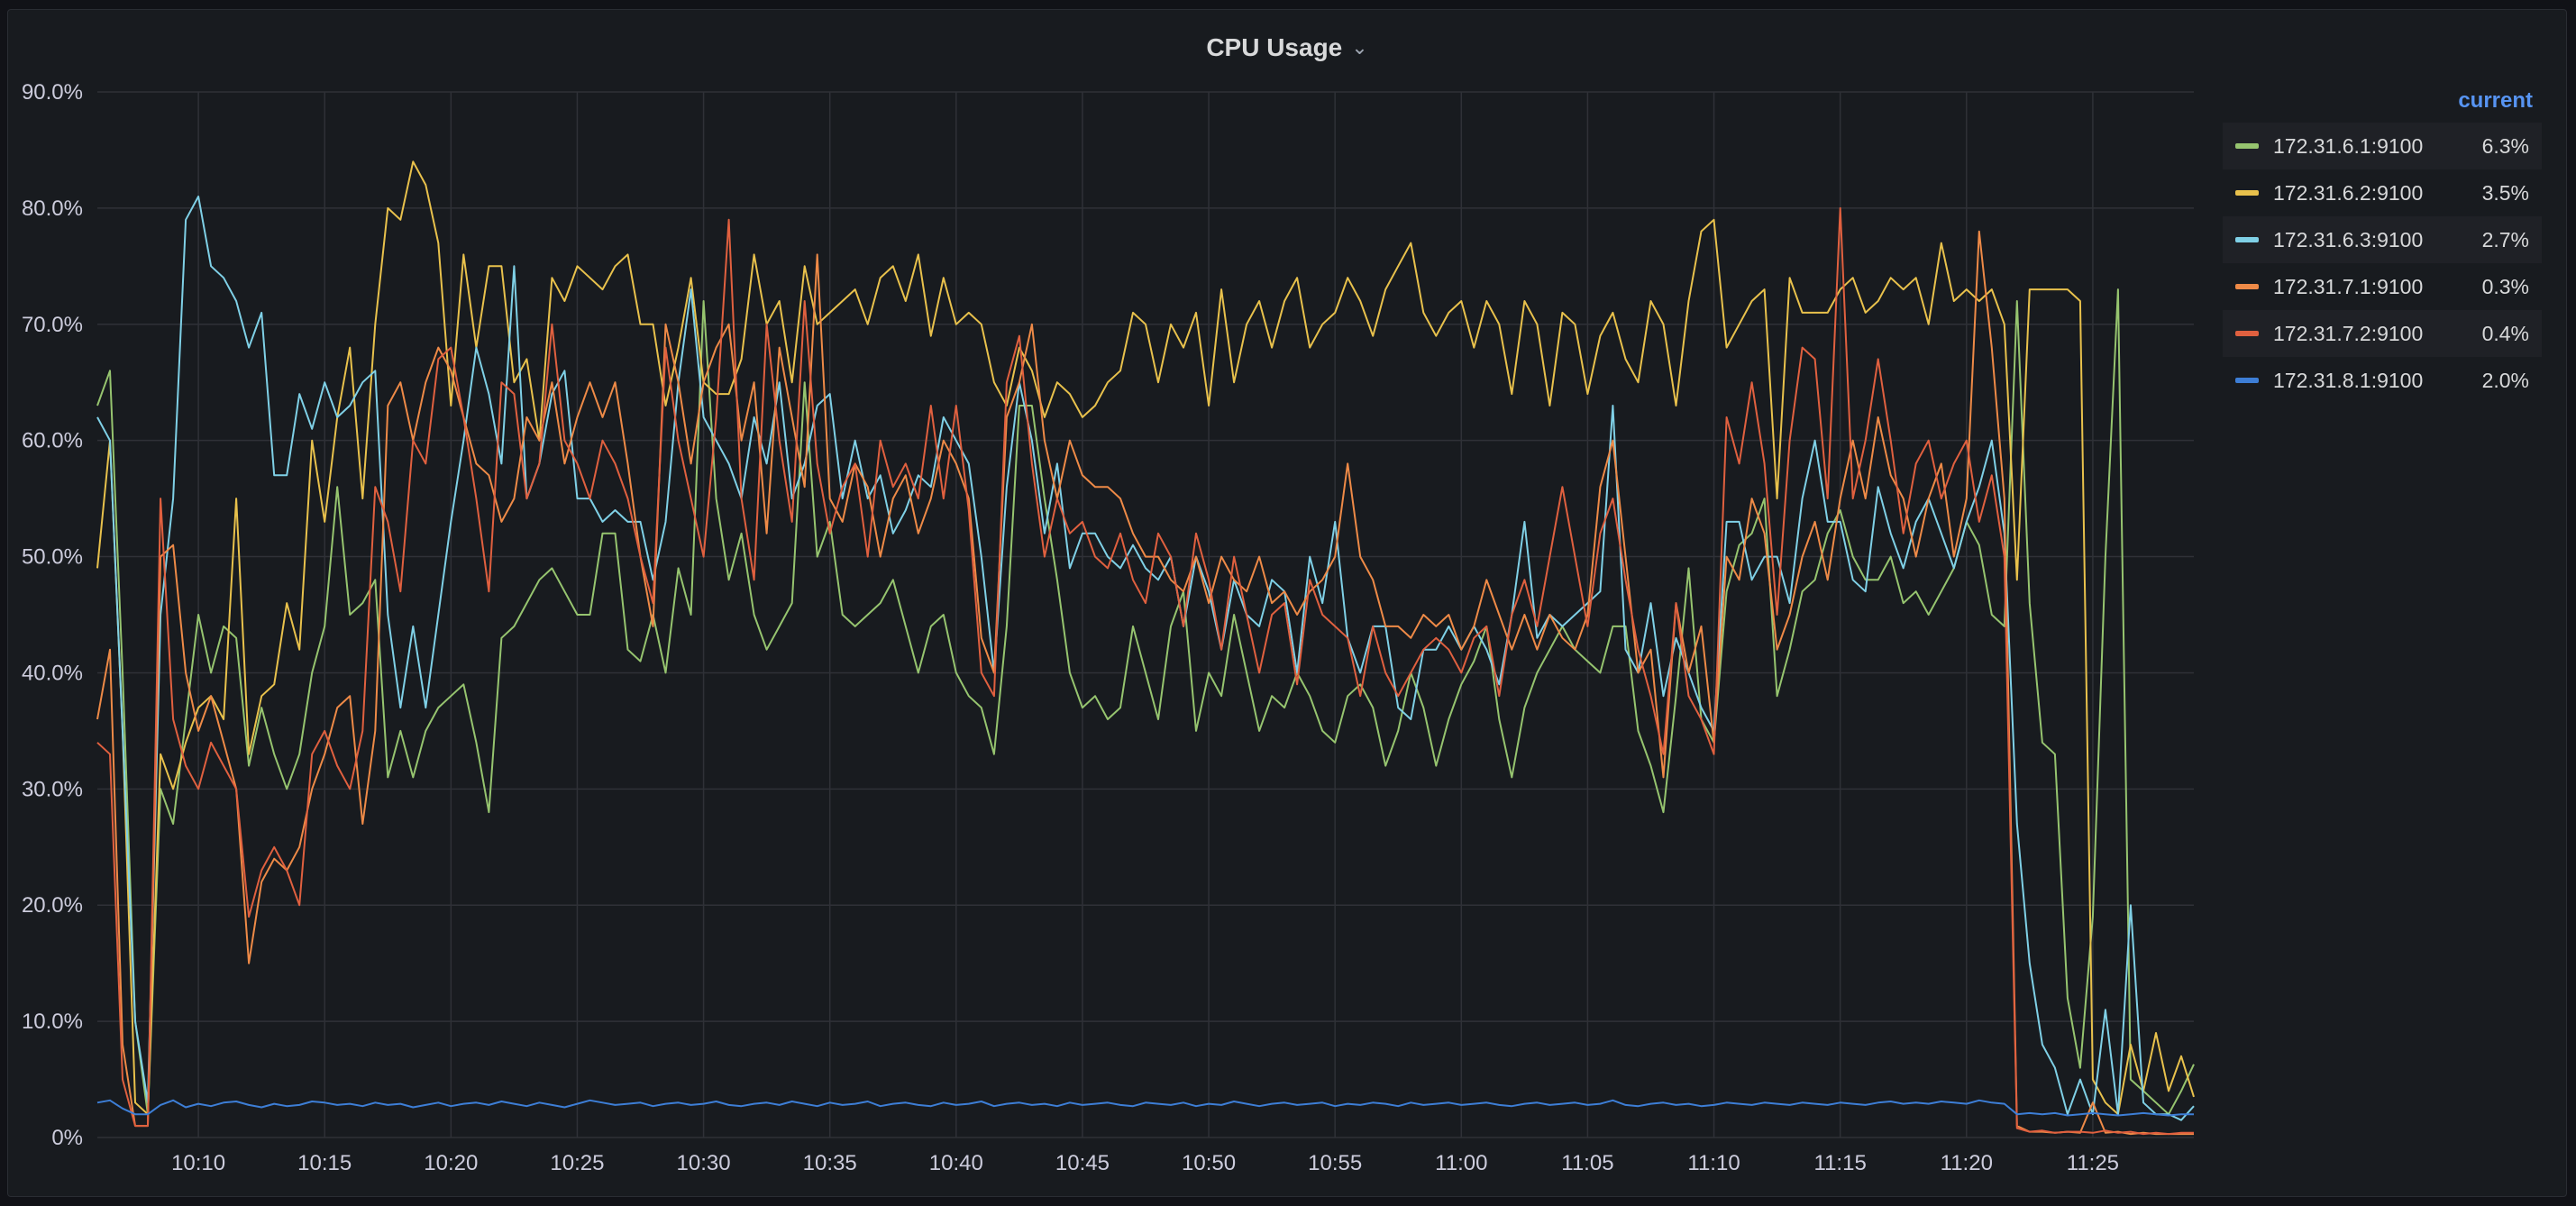 Image resolution: width=2576 pixels, height=1206 pixels. What do you see at coordinates (1082, 1163) in the screenshot?
I see `x-tick-label: 10:45` at bounding box center [1082, 1163].